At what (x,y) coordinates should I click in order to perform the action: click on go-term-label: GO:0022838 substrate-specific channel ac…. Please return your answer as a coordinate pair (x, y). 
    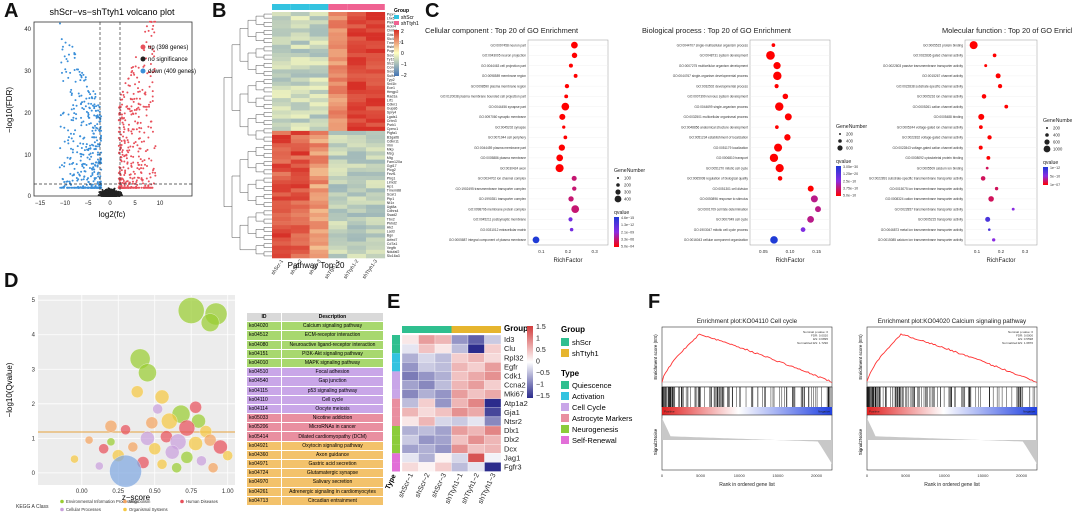
    Looking at the image, I should click on (929, 86).